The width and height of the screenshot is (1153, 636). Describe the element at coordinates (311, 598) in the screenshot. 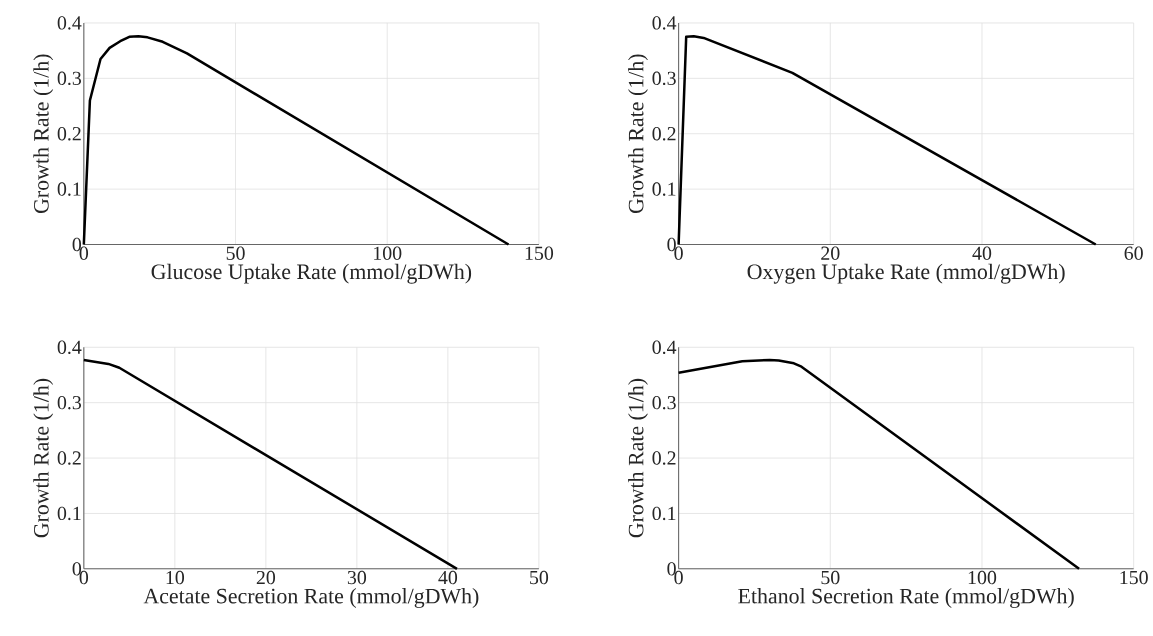

I see `x-axis-title: Acetate Secretion Rate (mmol/gDWh)` at that location.